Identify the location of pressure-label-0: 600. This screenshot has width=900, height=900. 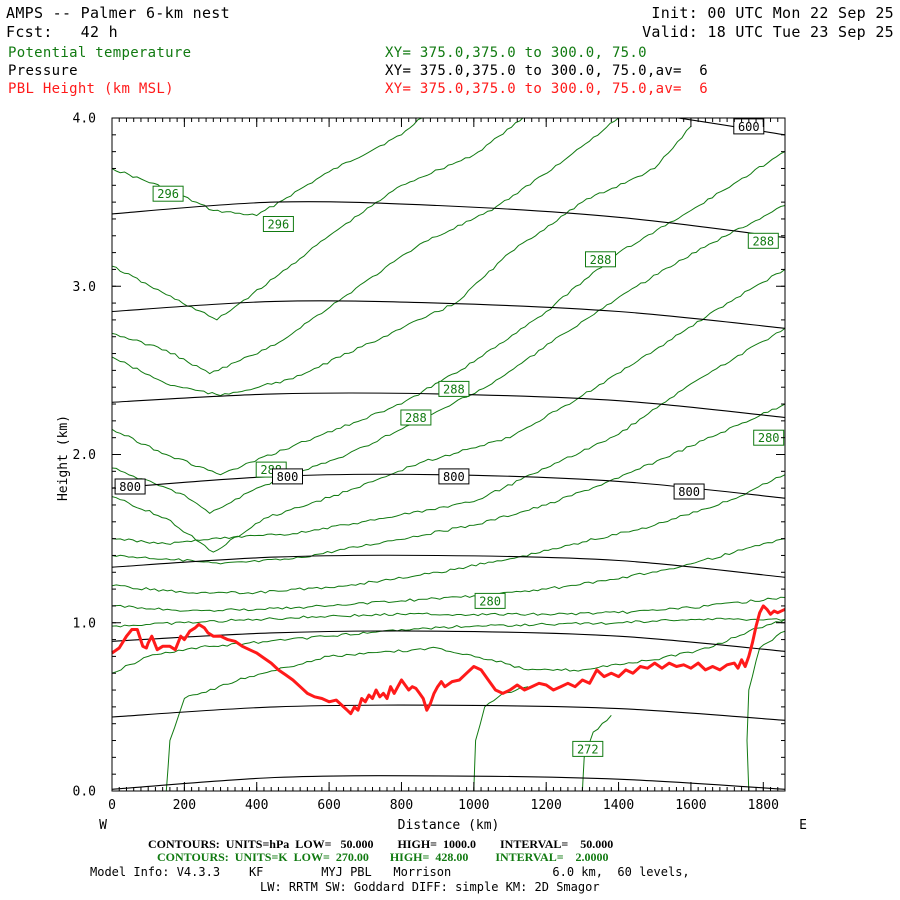
(749, 126).